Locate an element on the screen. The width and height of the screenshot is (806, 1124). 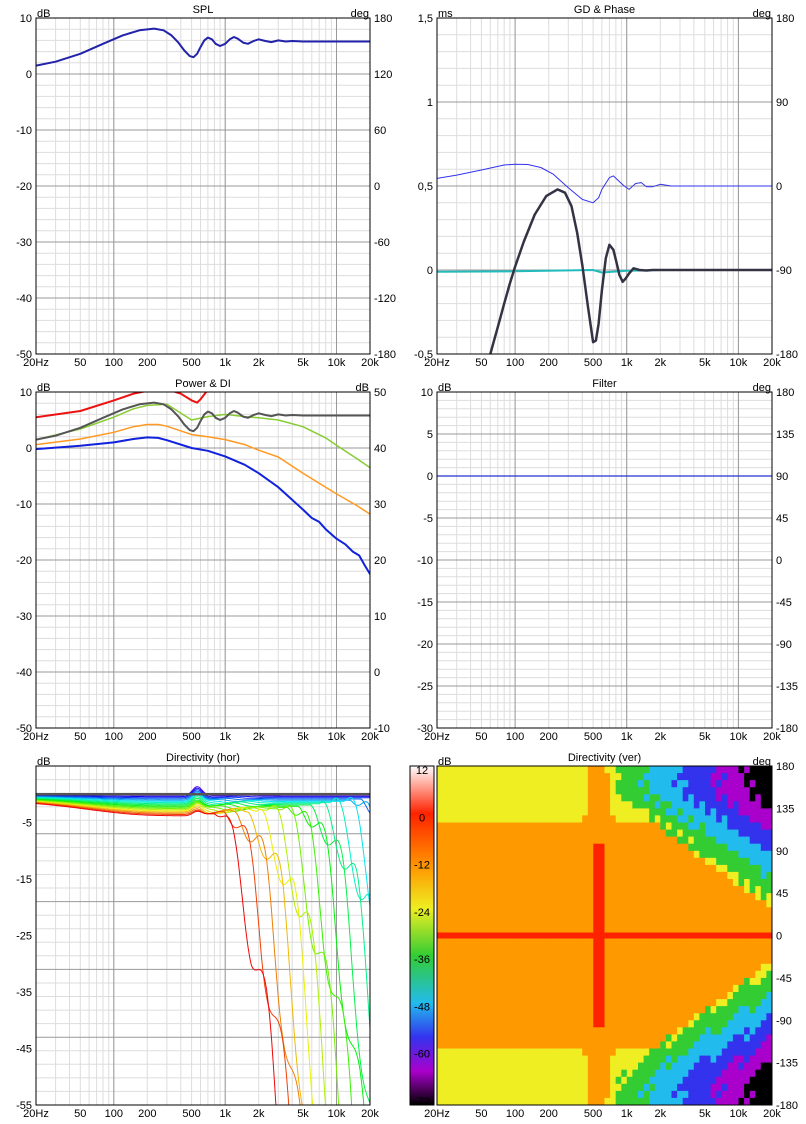
colorbar-tick-label: -60 is located at coordinates (422, 1055).